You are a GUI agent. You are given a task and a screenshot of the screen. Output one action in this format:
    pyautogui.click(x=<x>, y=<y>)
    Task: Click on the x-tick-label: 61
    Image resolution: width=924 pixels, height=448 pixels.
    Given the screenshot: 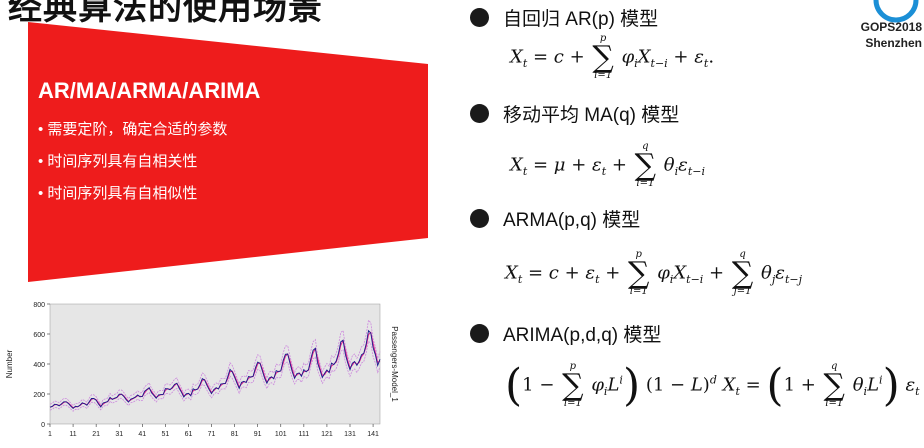 What is the action you would take?
    pyautogui.click(x=189, y=434)
    